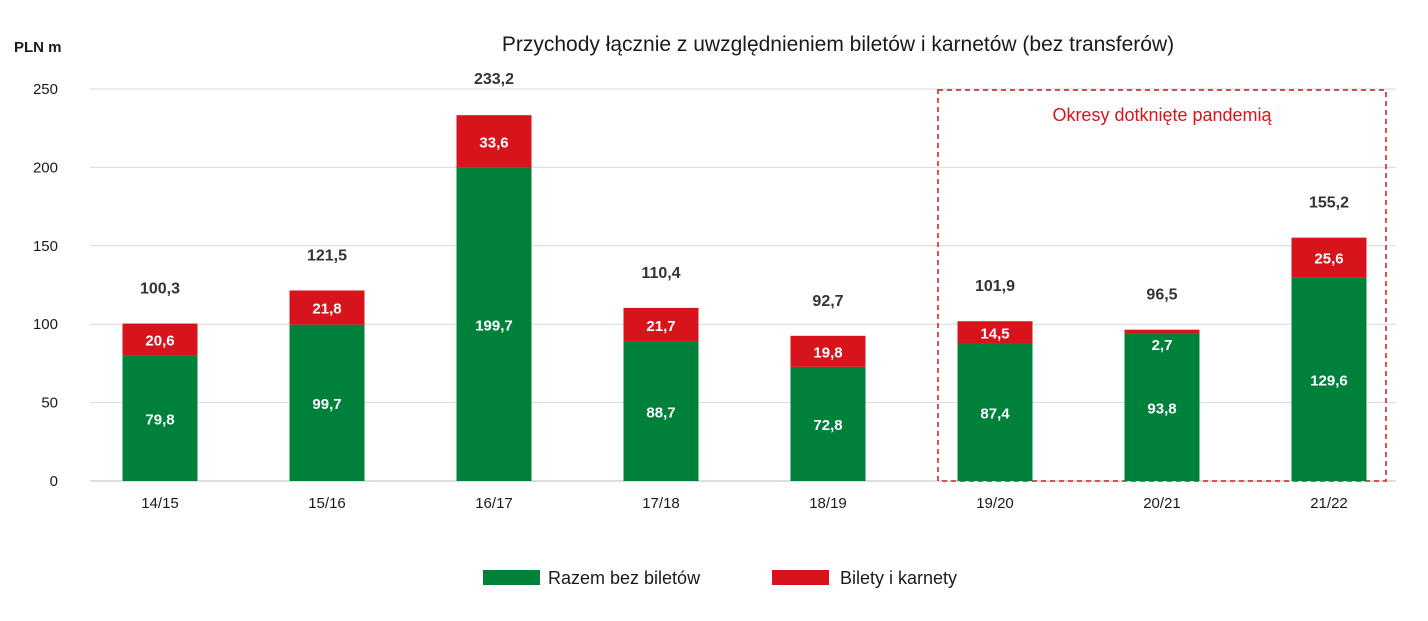 This screenshot has width=1428, height=621. I want to click on data-label-bilety-i-karnety: 21,8, so click(326, 309).